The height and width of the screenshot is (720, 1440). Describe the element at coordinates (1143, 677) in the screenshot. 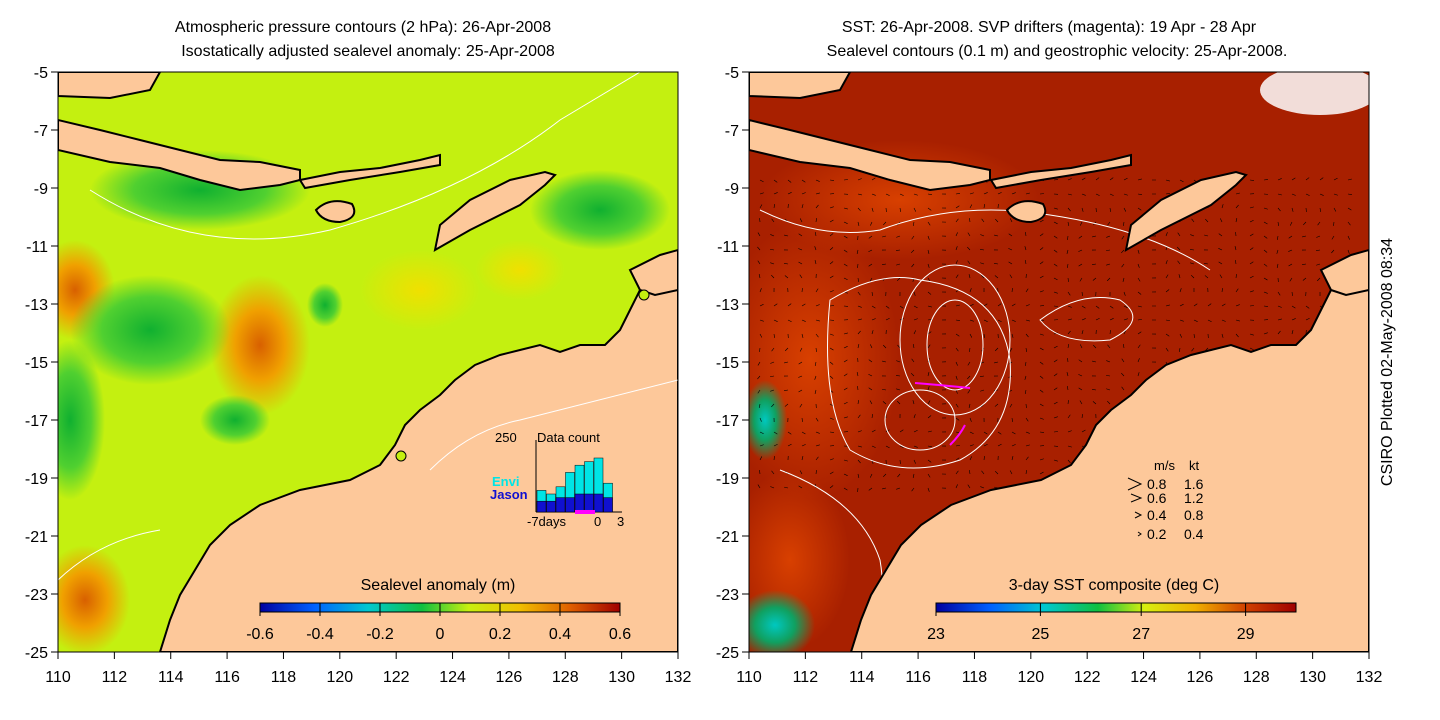

I see `right-xtick-label: 124` at that location.